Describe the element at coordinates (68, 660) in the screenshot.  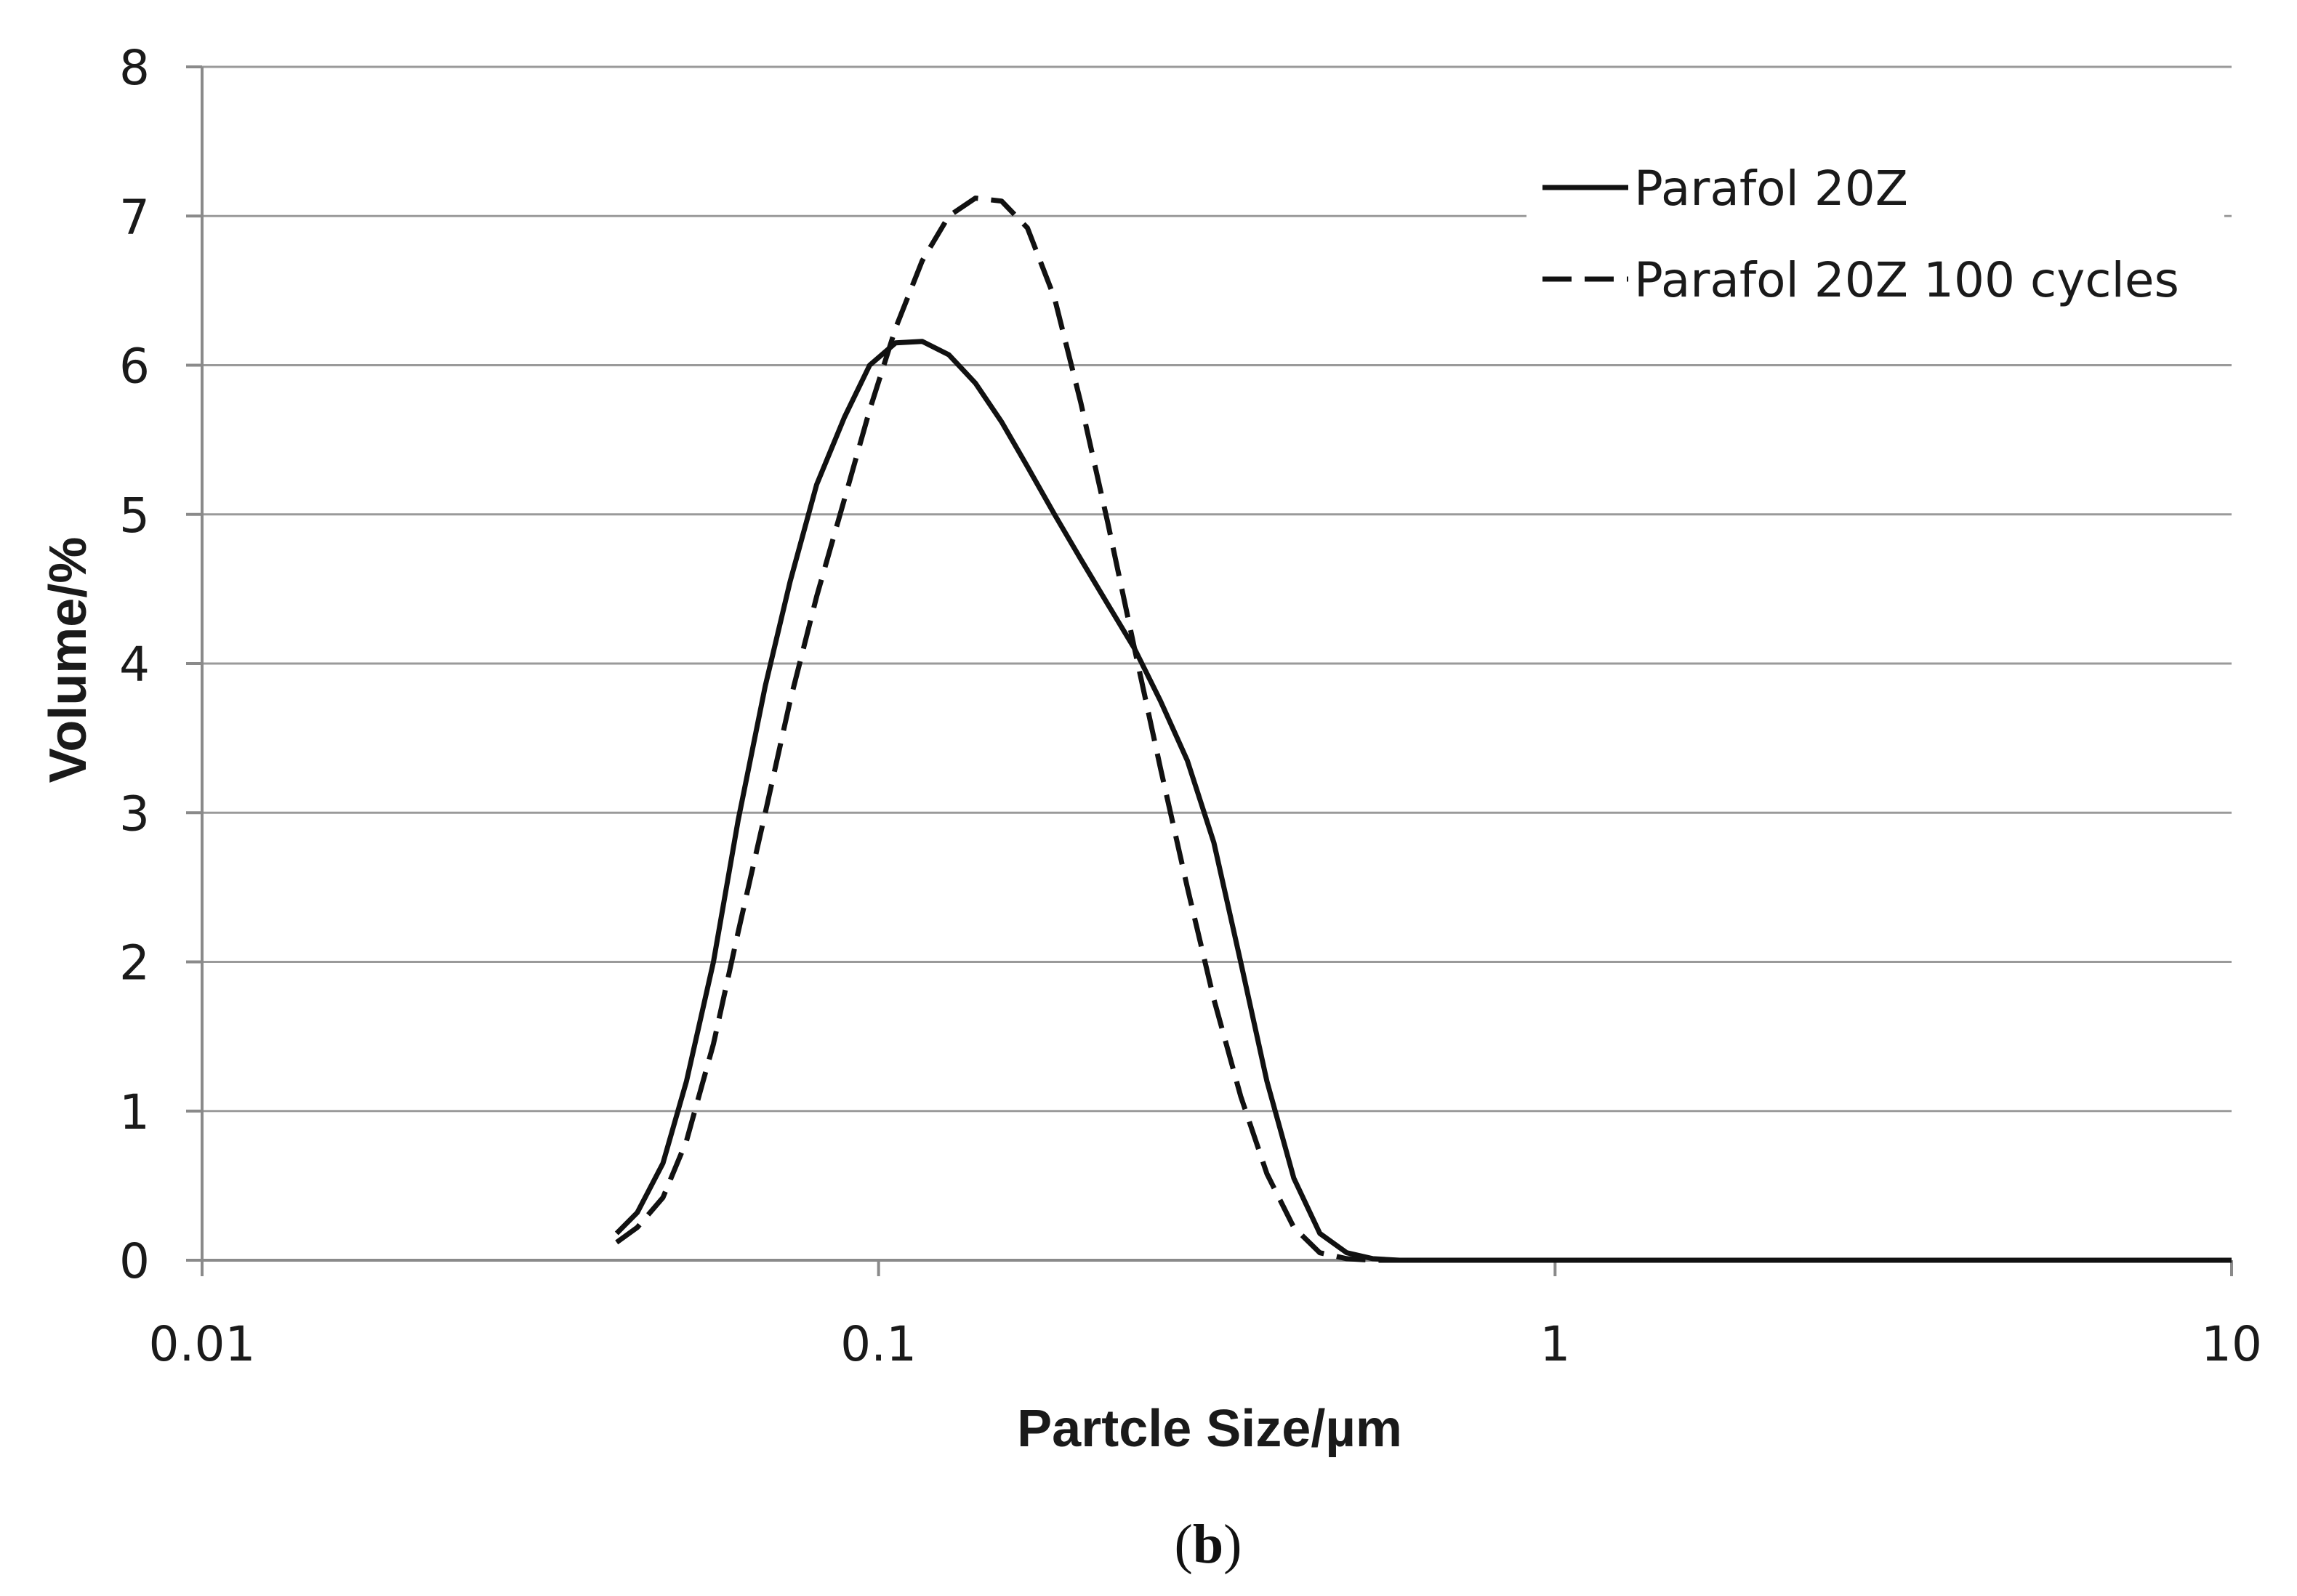
I see `y-axis-title: Volume/%` at that location.